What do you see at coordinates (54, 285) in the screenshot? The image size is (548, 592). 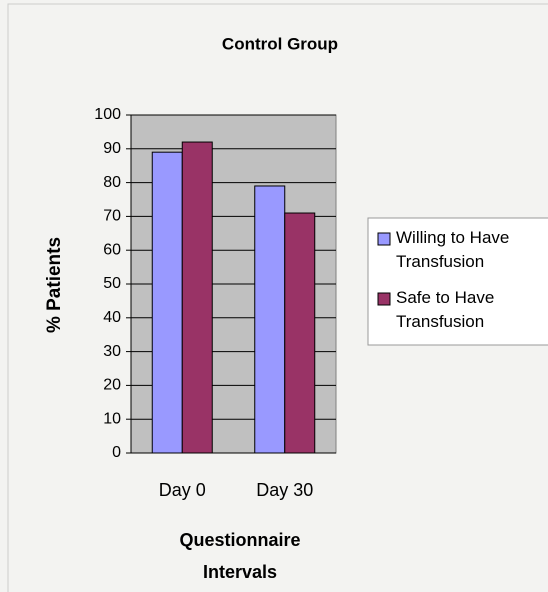 I see `y-axis-label: % Patients` at bounding box center [54, 285].